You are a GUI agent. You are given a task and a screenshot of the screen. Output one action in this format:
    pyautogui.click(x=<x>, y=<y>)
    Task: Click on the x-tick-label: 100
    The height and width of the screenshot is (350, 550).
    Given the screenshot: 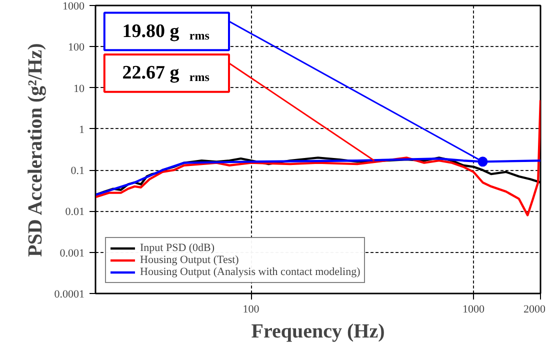 What is the action you would take?
    pyautogui.click(x=251, y=310)
    